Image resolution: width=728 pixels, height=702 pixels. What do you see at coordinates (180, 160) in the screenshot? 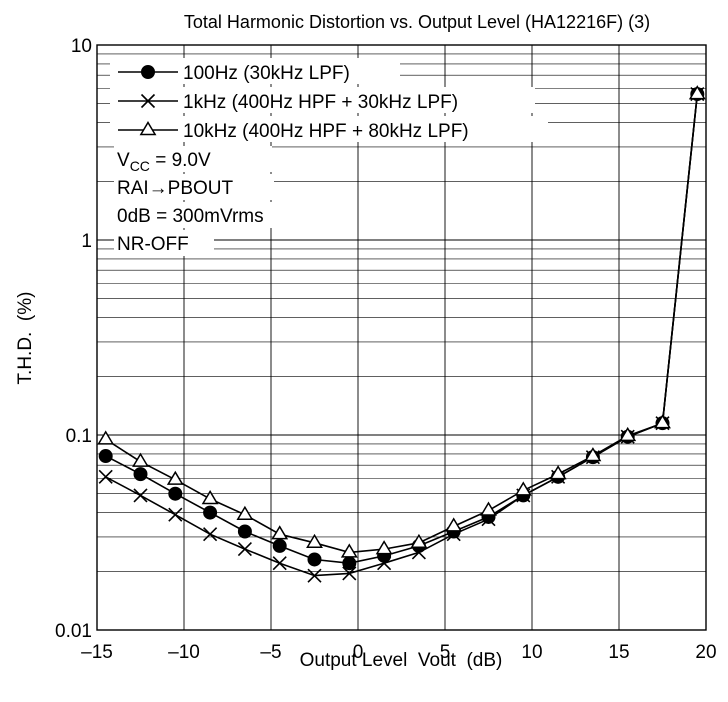
I see `annotation-vcc-value: = 9.0V` at bounding box center [180, 160].